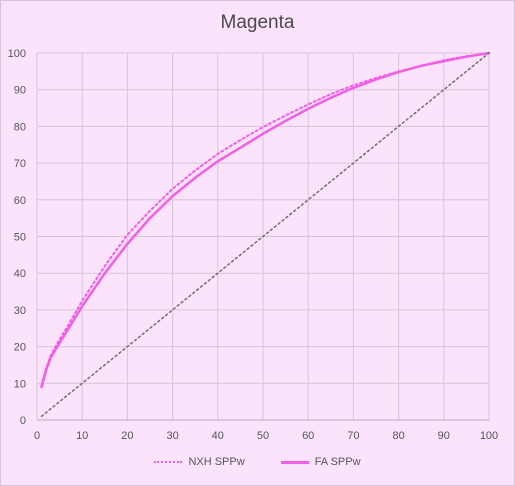 The height and width of the screenshot is (486, 515). What do you see at coordinates (168, 462) in the screenshot?
I see `legend-swatch-dotted` at bounding box center [168, 462].